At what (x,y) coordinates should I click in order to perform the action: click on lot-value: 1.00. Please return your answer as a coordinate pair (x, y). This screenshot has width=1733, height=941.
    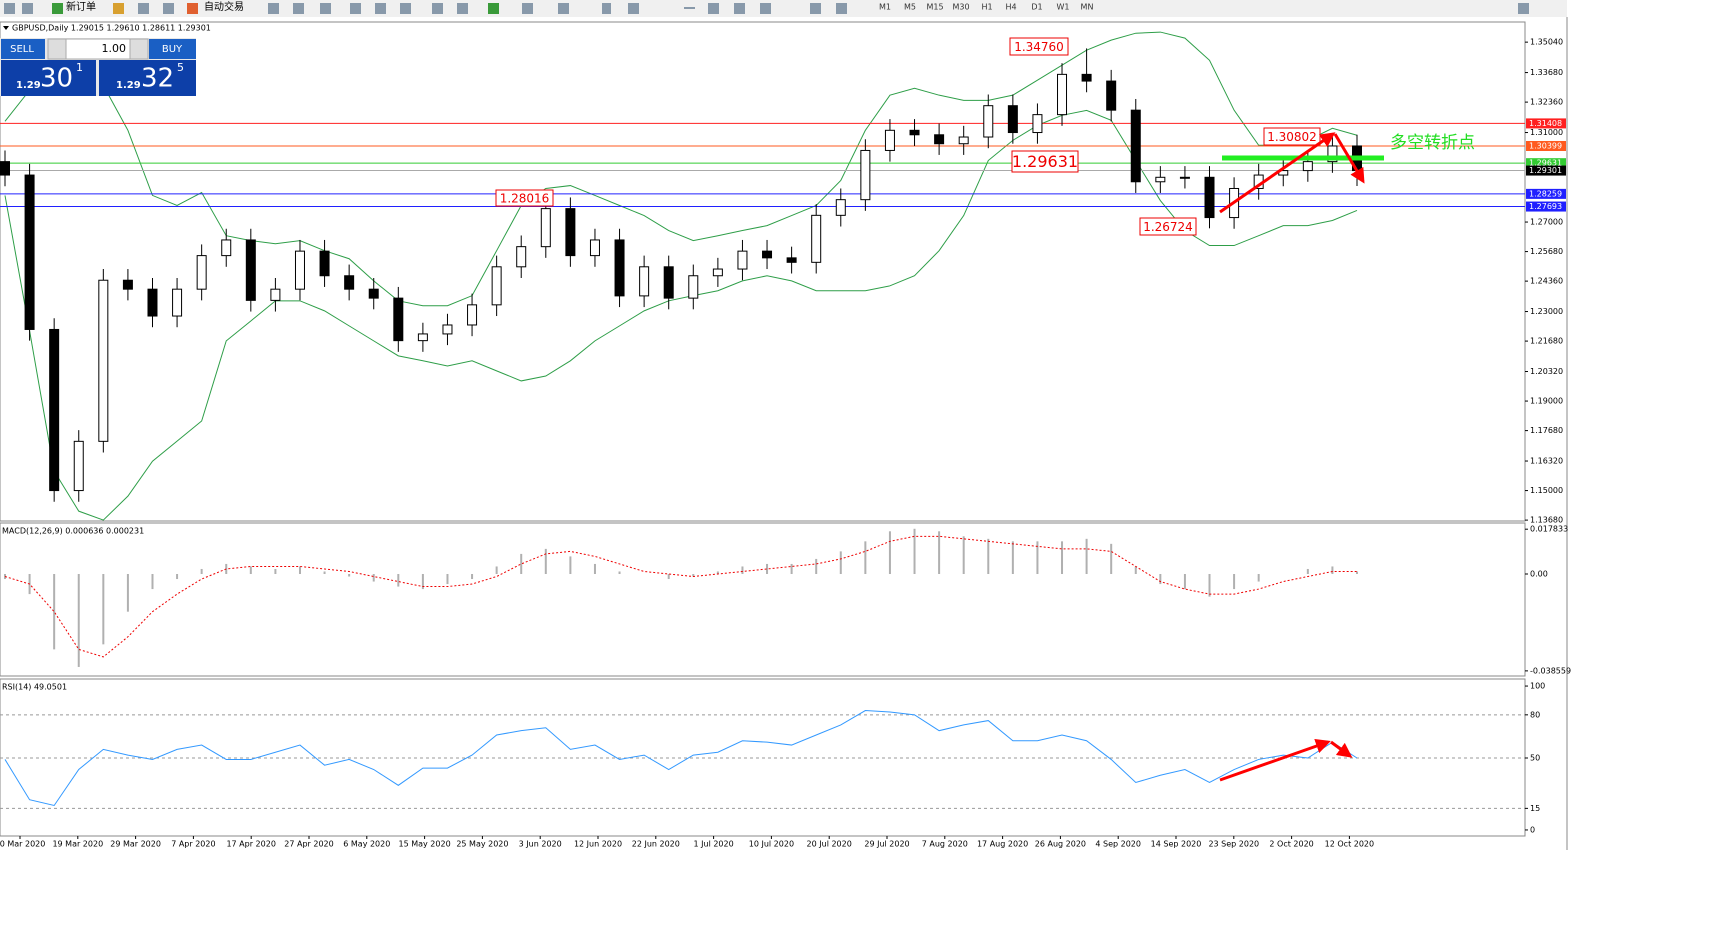
    Looking at the image, I should click on (114, 48).